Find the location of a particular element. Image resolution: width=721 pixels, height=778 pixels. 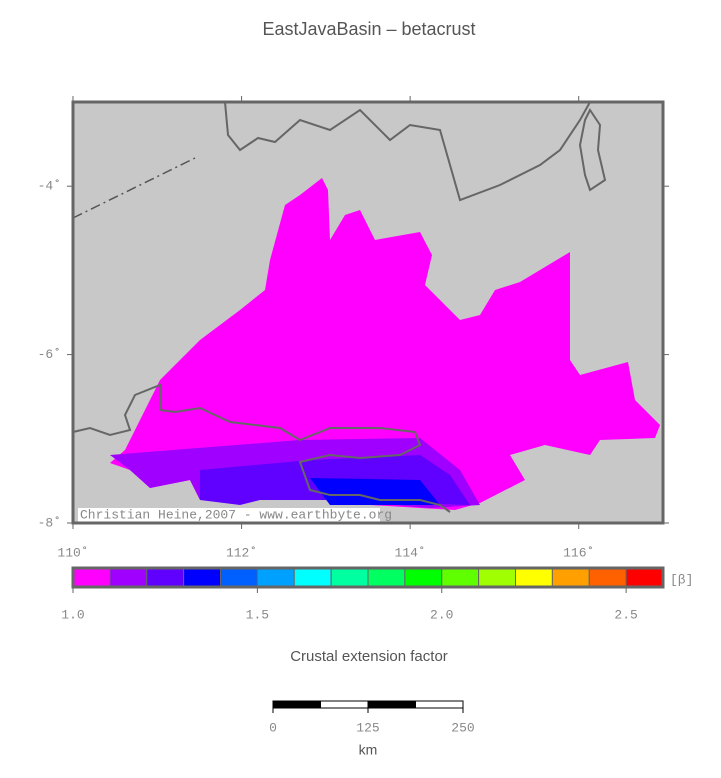

colorbar-unit: [β] is located at coordinates (681, 579).